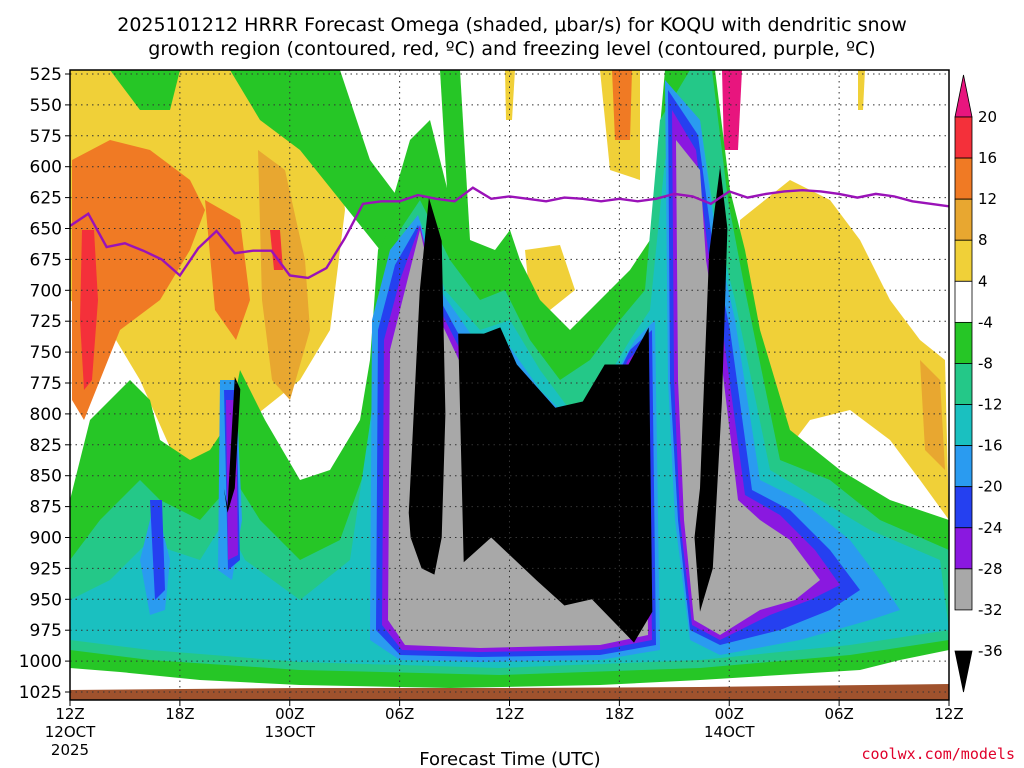 This screenshot has width=1024, height=768. Describe the element at coordinates (509, 233) in the screenshot. I see `freezing-level-line` at that location.